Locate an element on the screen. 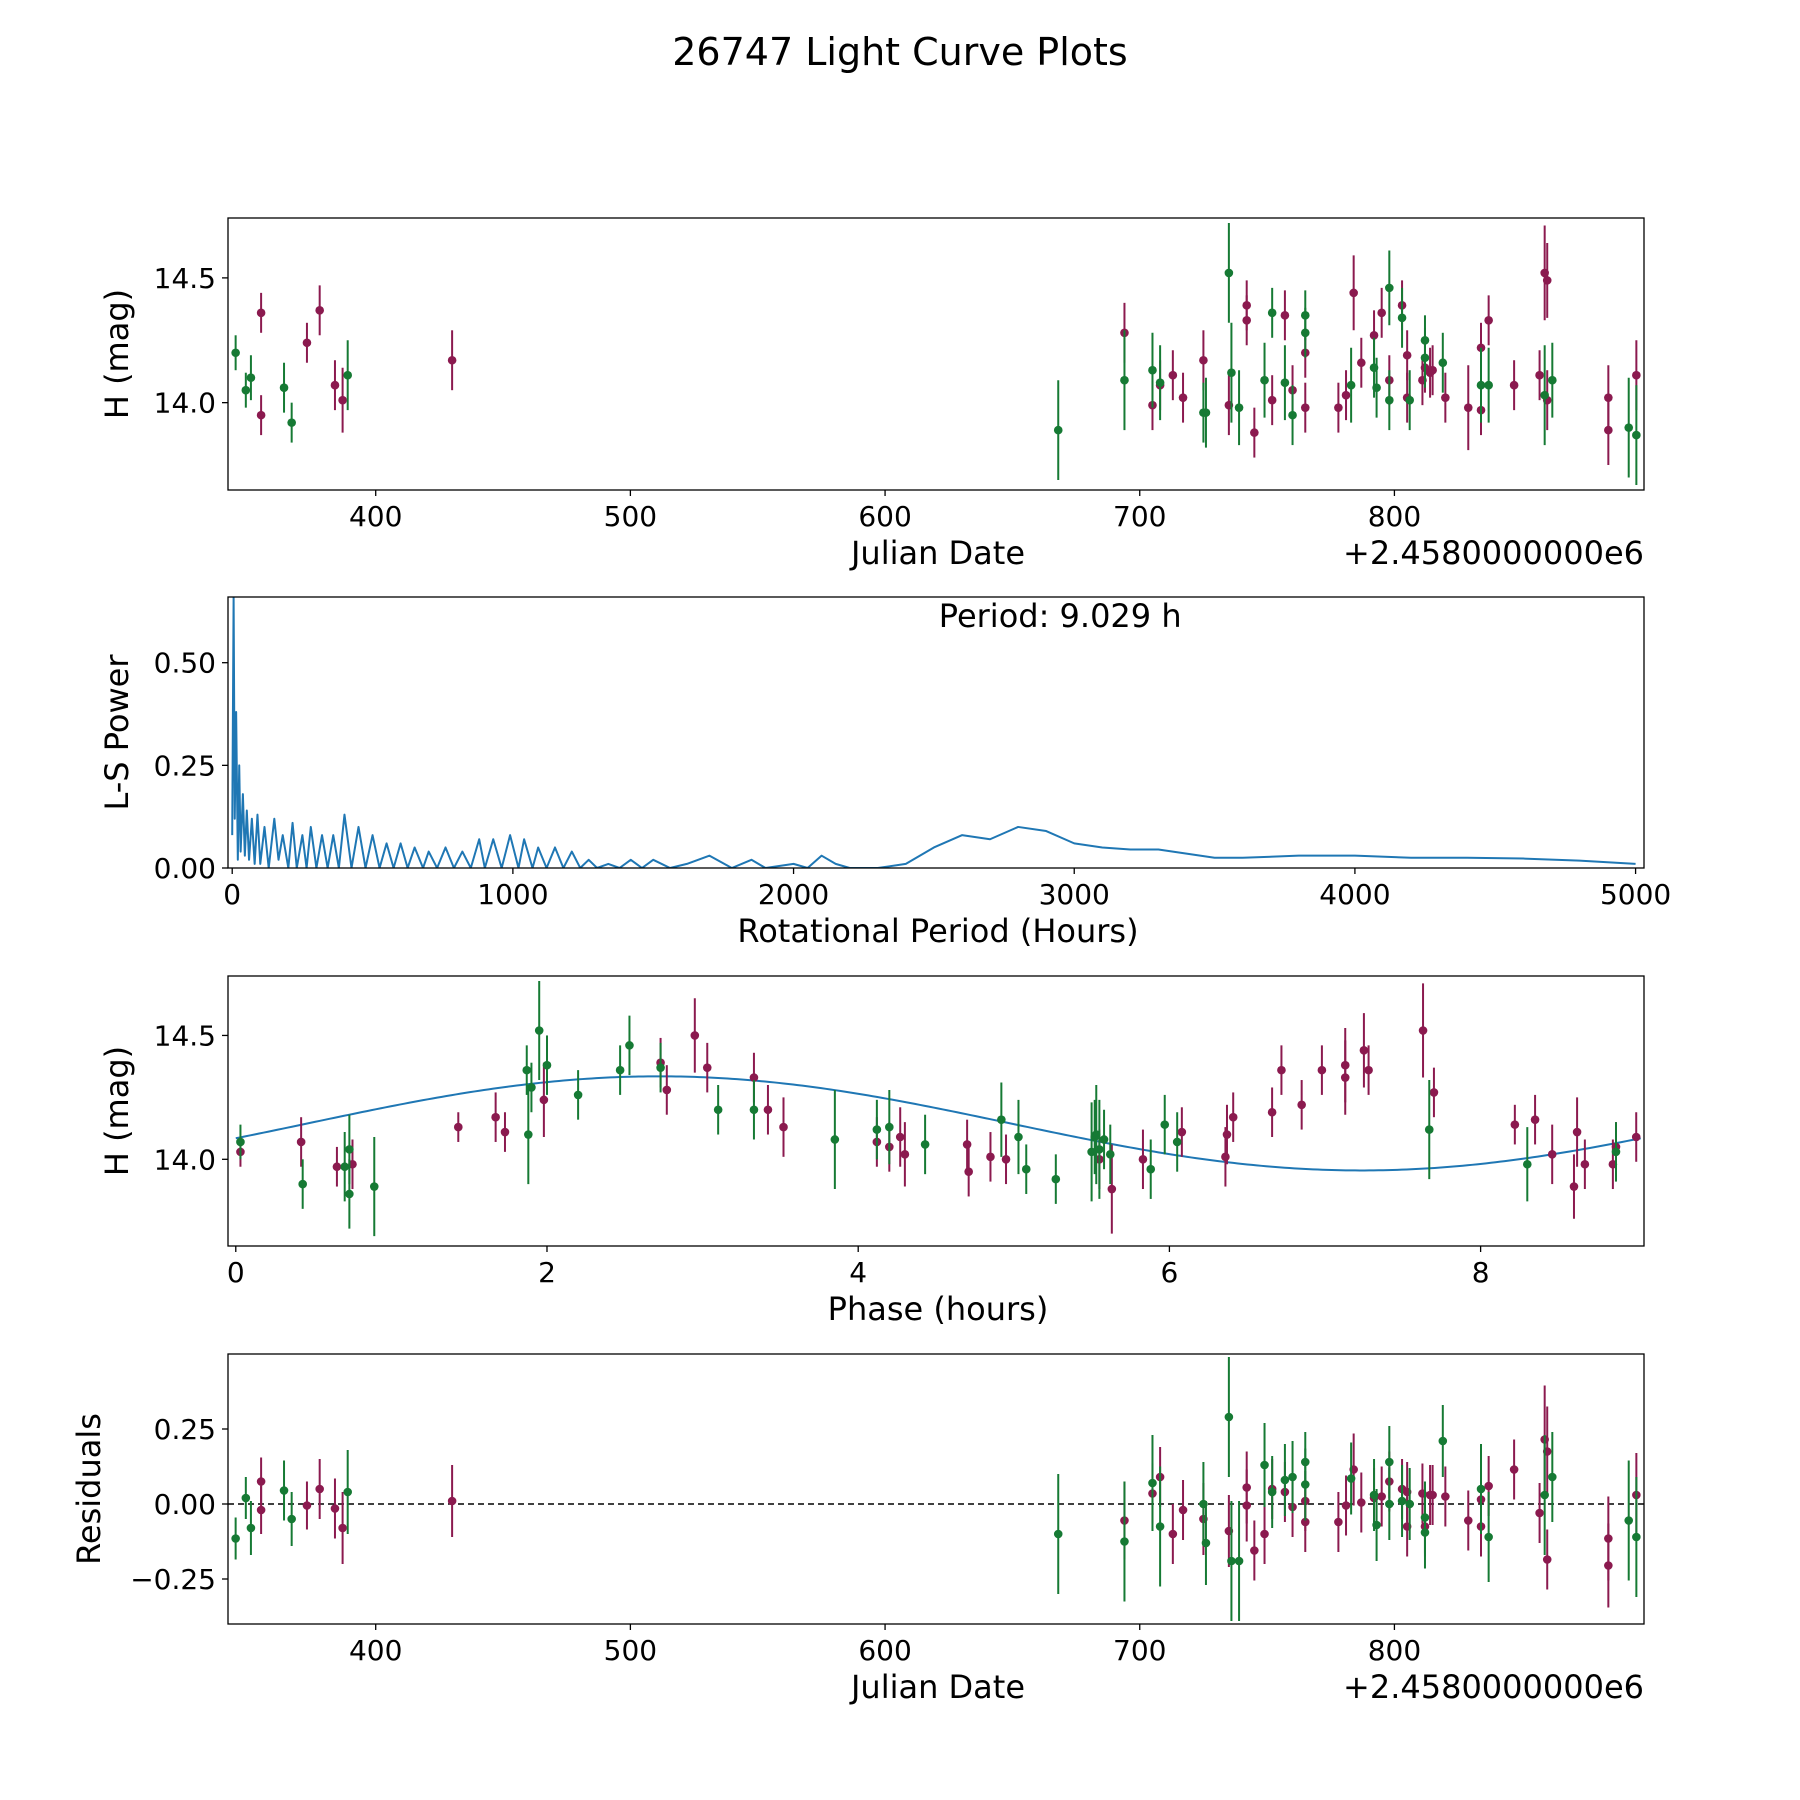  filter-b-series is located at coordinates (928, 1108).